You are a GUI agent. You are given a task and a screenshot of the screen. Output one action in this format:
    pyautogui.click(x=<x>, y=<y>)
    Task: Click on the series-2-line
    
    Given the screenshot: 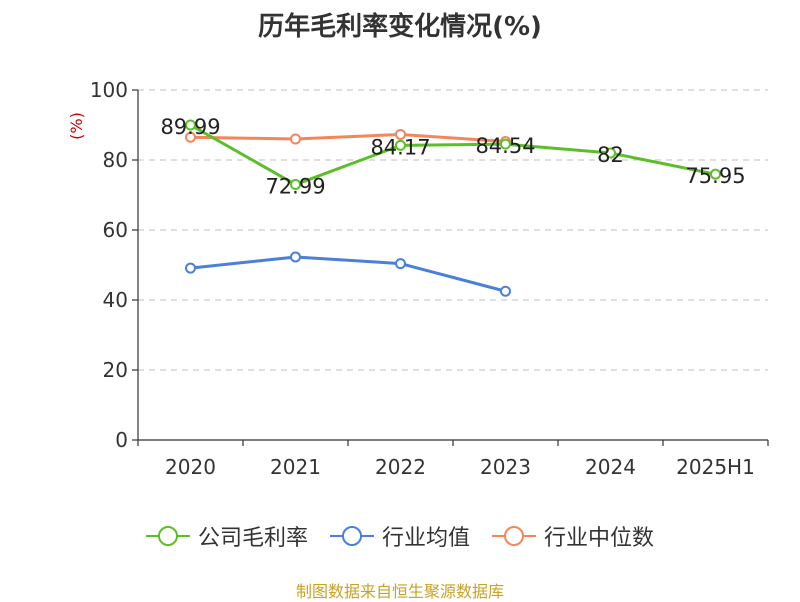 What is the action you would take?
    pyautogui.click(x=348, y=137)
    